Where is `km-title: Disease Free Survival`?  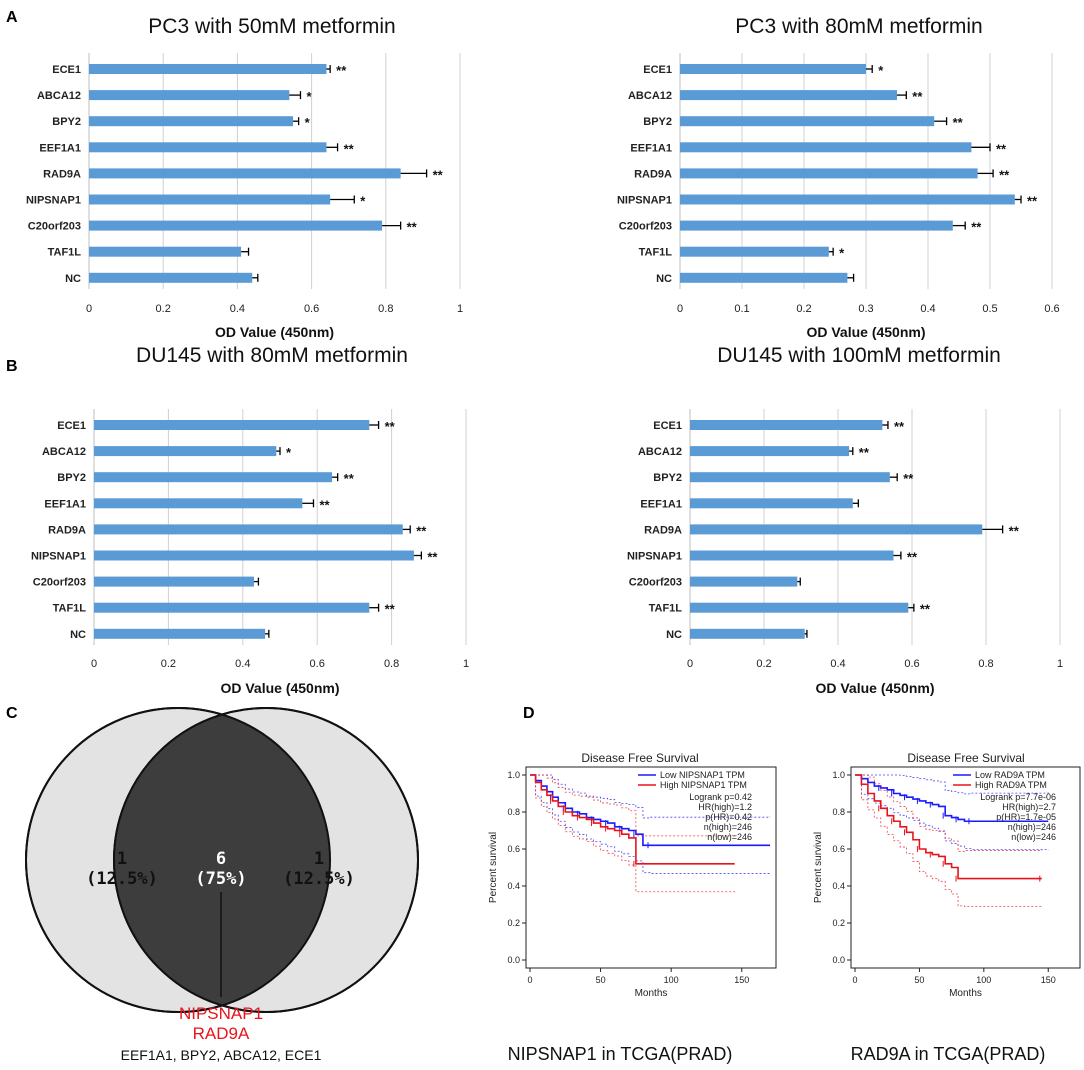 km-title: Disease Free Survival is located at coordinates (639, 758).